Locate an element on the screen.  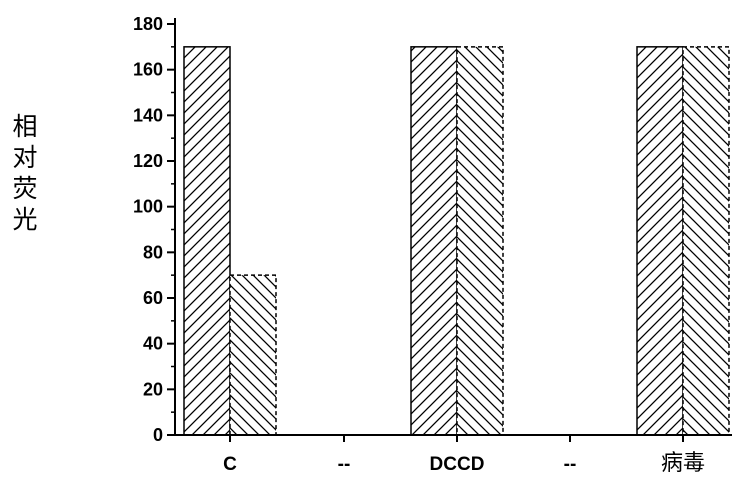
y-tick-label: 120 is located at coordinates (148, 161).